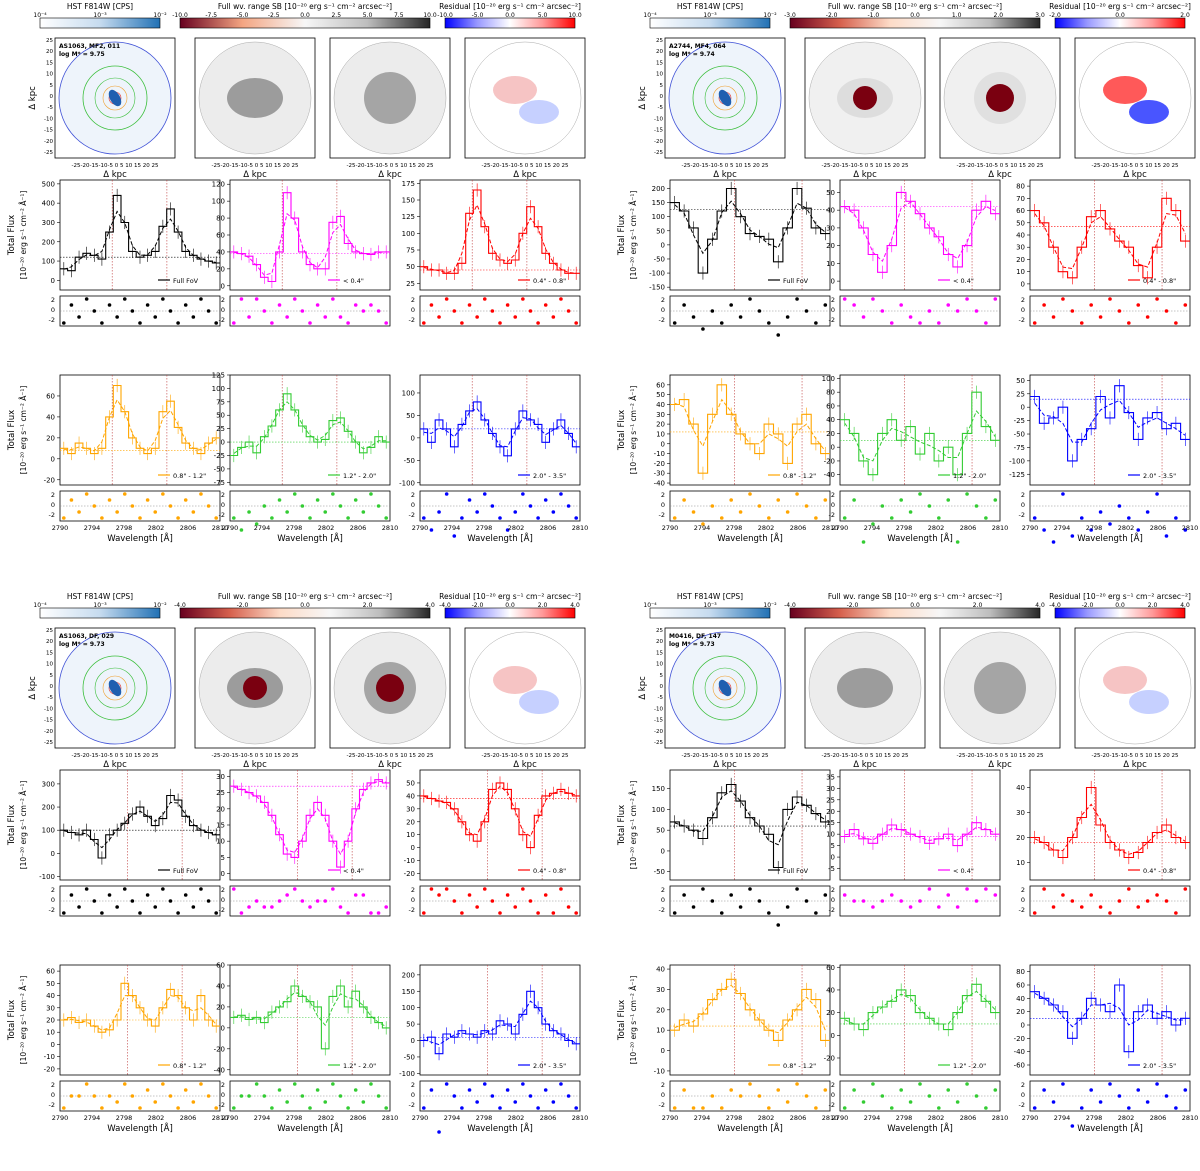  What do you see at coordinates (140, 825) in the screenshot?
I see `model-fit-line` at bounding box center [140, 825].